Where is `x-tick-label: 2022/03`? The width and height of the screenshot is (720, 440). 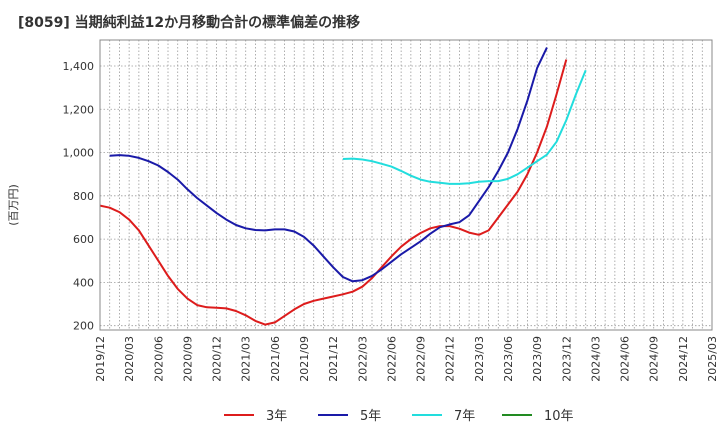 x-tick-label: 2022/03 is located at coordinates (362, 359).